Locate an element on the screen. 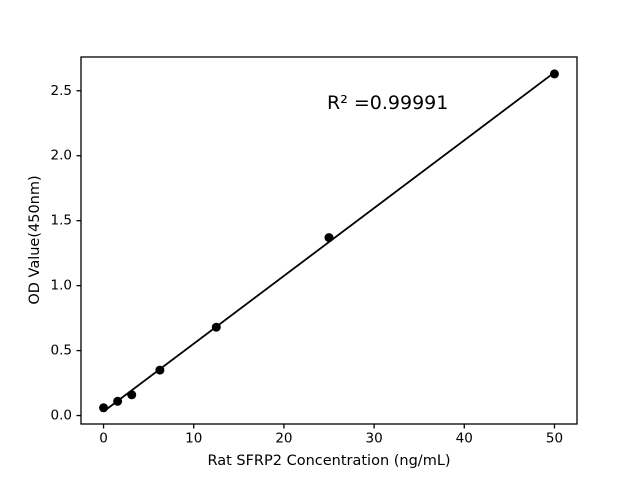 The width and height of the screenshot is (640, 480). x-tick-label: 30 is located at coordinates (373, 439).